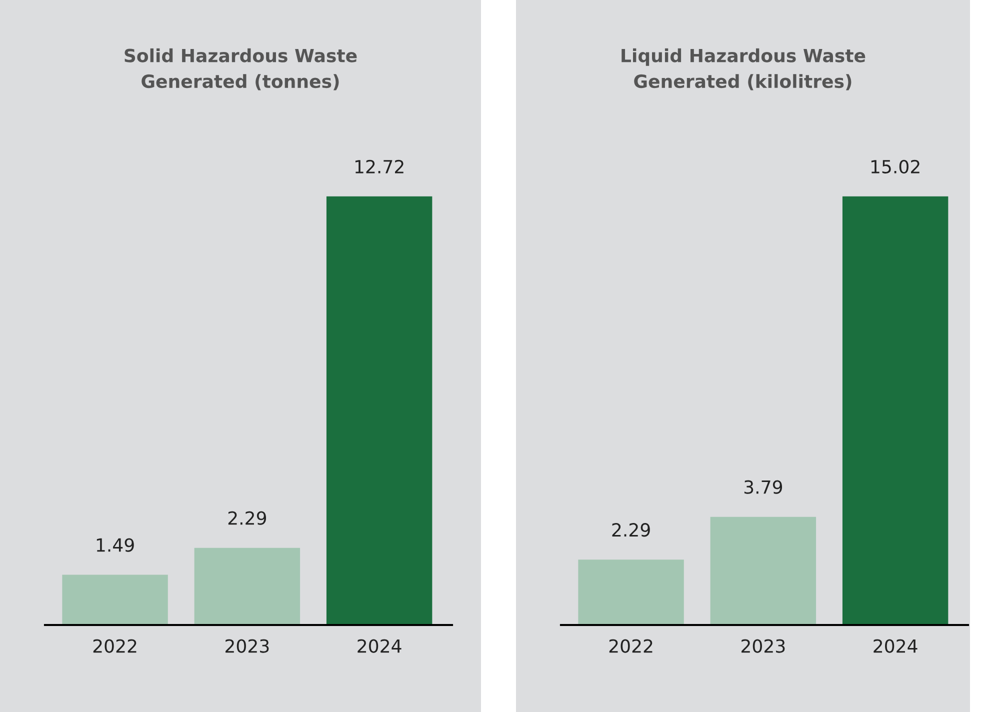 Image resolution: width=981 pixels, height=712 pixels. I want to click on chart-title: Liquid Hazardous Waste Generated (kilolitres), so click(744, 69).